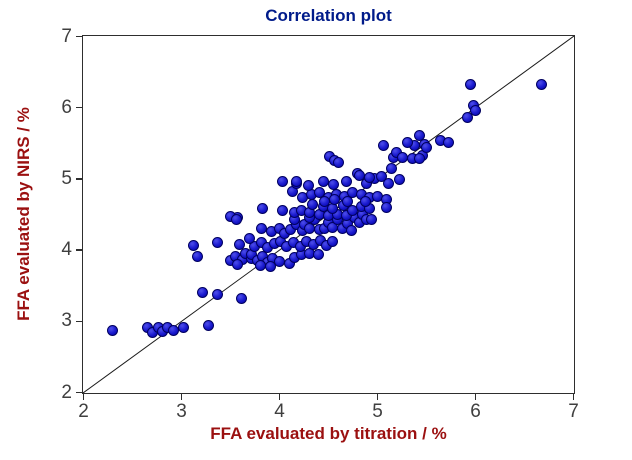 The image size is (632, 460). I want to click on y-tick-label: 5, so click(66, 178).